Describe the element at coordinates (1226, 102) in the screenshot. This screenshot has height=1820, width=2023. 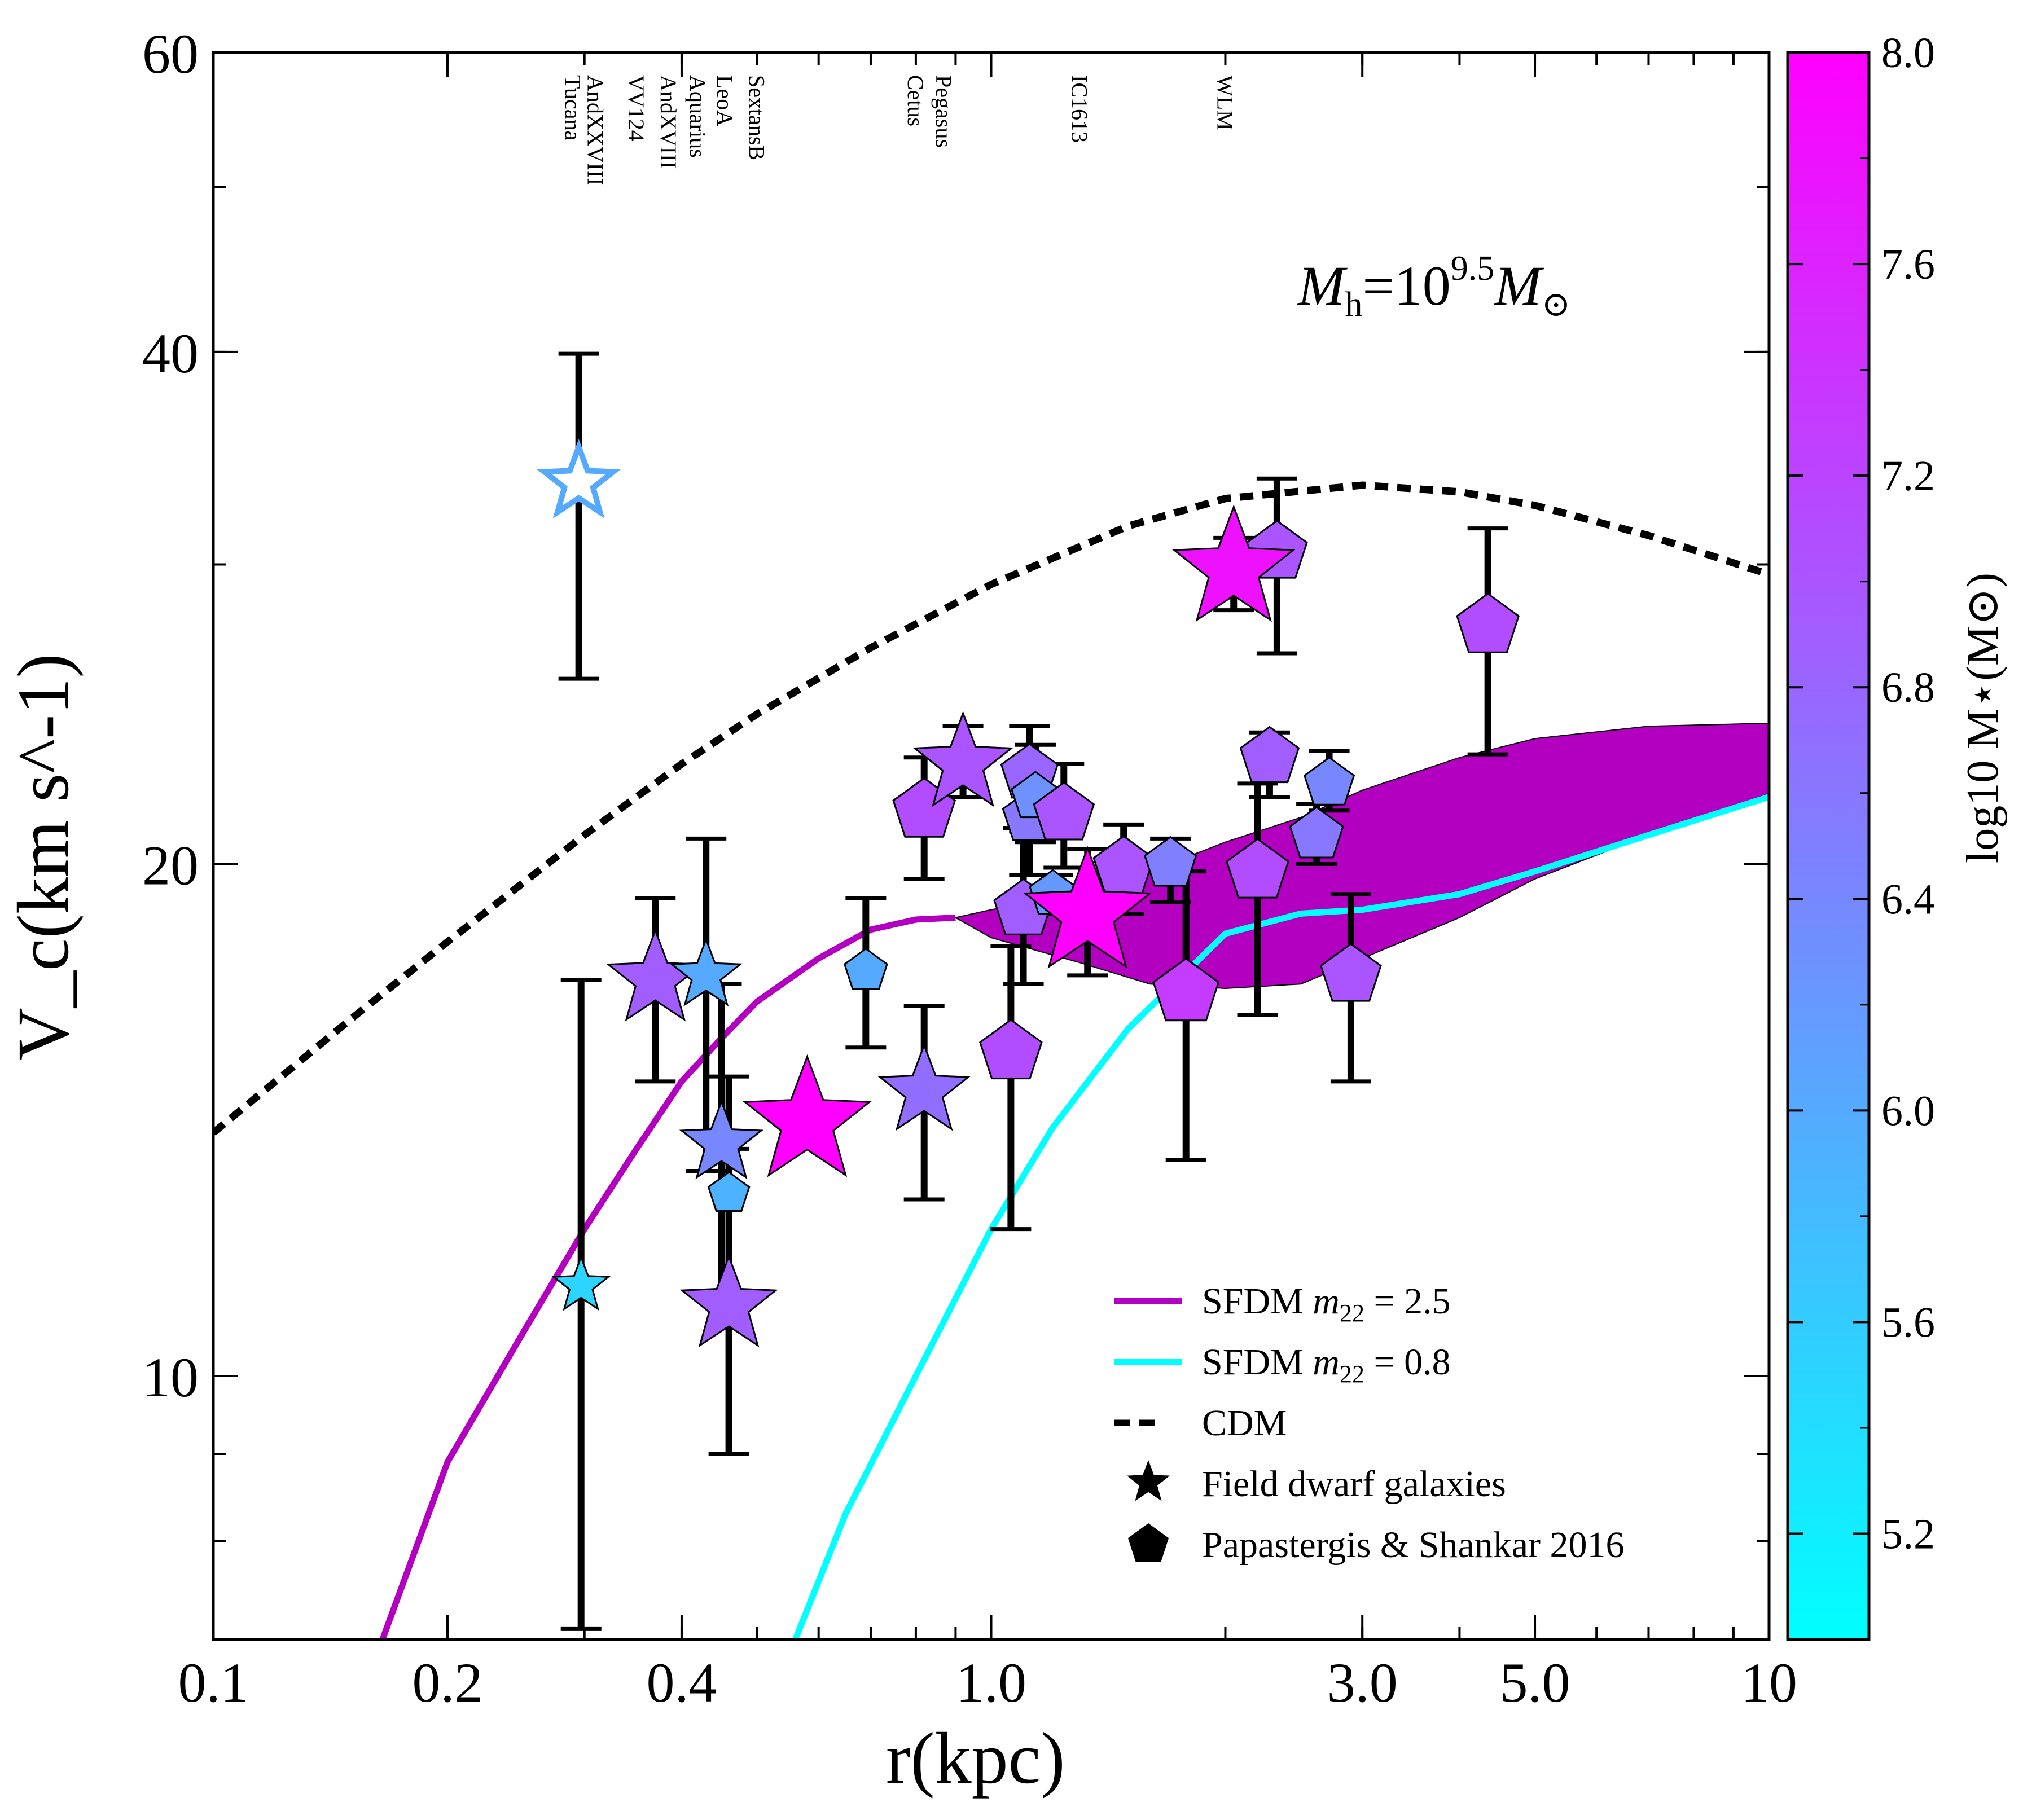
I see `galaxy-label-wlm: WLM` at that location.